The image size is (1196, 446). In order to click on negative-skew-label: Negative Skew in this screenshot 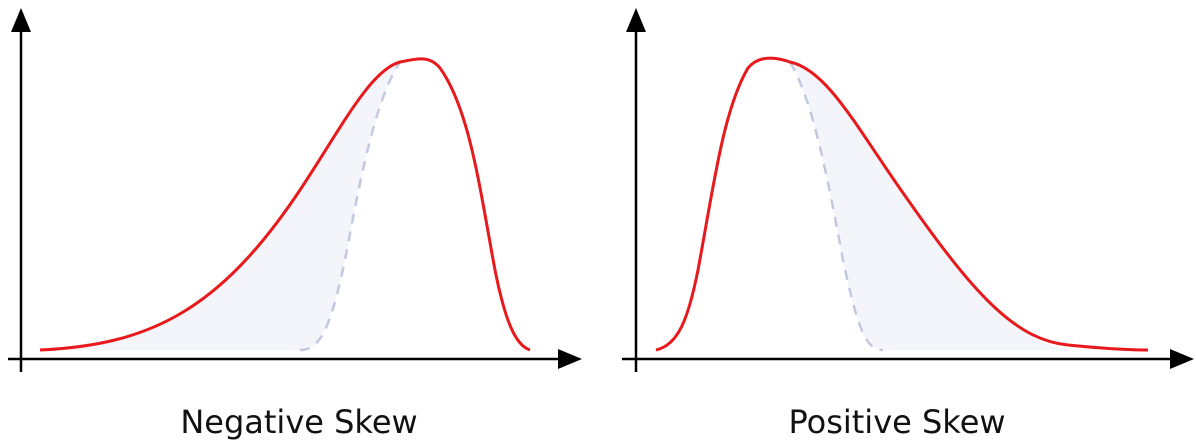, I will do `click(299, 422)`.